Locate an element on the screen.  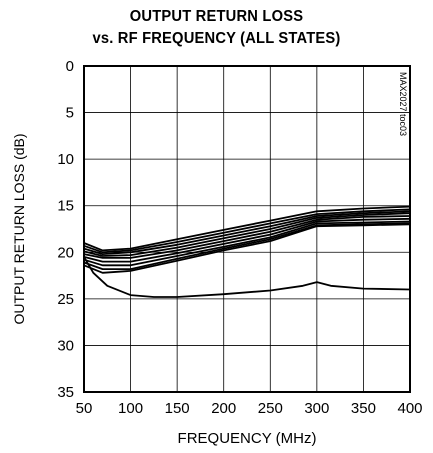
y-tick-label: 25 is located at coordinates (65, 299).